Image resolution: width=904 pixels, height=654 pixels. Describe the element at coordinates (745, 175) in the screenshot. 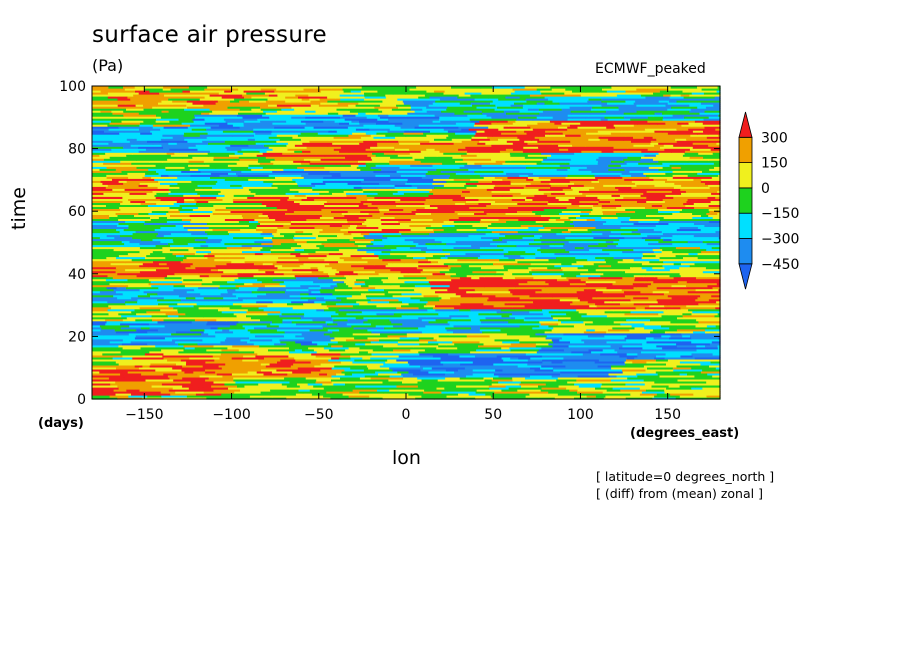

I see `colorbar-swatch` at that location.